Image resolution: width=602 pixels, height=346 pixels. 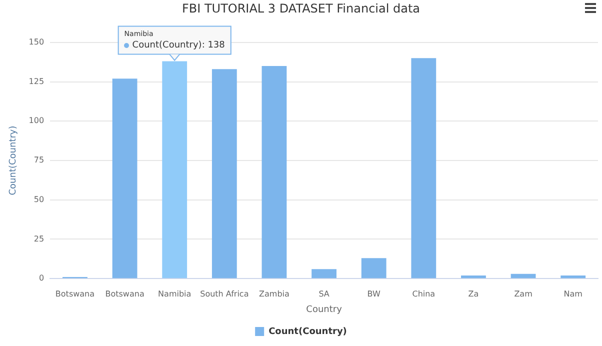 What do you see at coordinates (324, 293) in the screenshot?
I see `x-tick-label: SA` at bounding box center [324, 293].